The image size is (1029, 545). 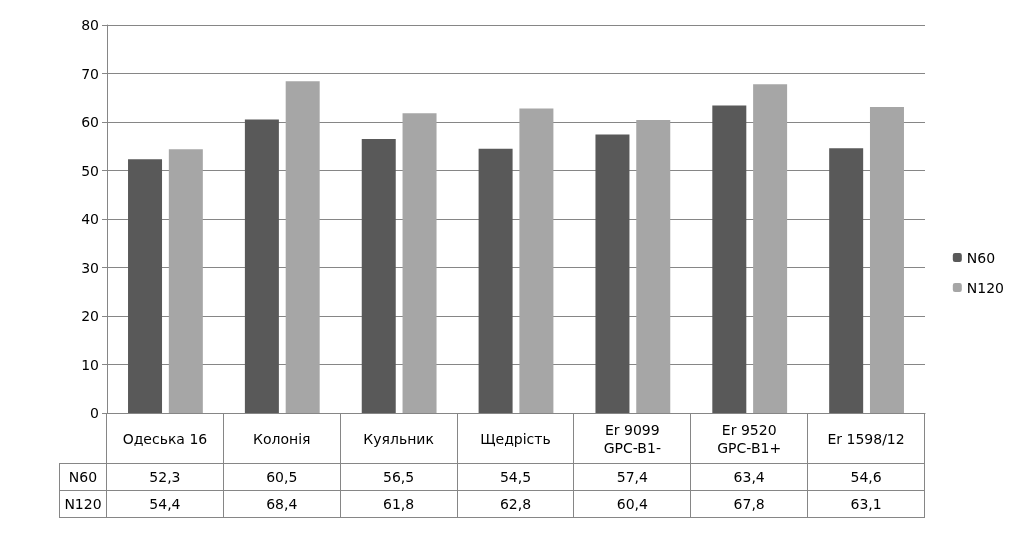 What do you see at coordinates (985, 287) in the screenshot?
I see `legend-label: N120` at bounding box center [985, 287].